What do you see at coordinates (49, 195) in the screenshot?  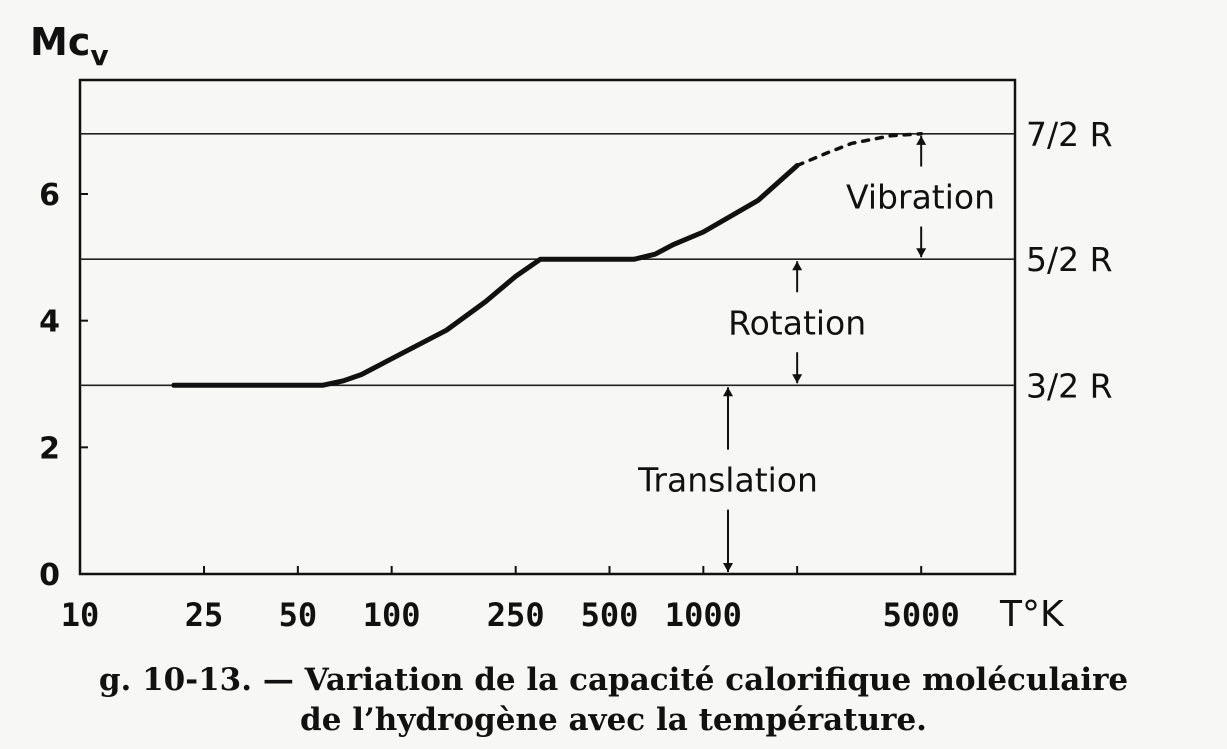 I see `y-tick-label-3: 6` at bounding box center [49, 195].